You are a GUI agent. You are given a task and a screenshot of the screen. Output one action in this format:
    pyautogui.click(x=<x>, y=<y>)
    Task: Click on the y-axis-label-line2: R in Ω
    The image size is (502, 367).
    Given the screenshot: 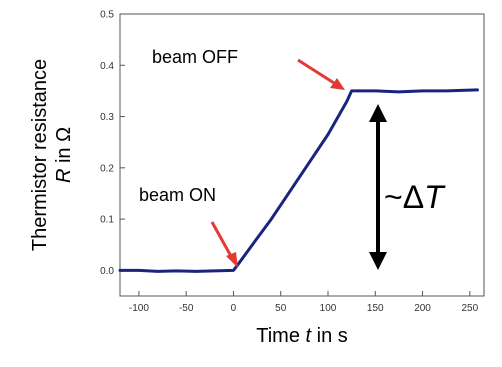 What is the action you would take?
    pyautogui.click(x=64, y=155)
    